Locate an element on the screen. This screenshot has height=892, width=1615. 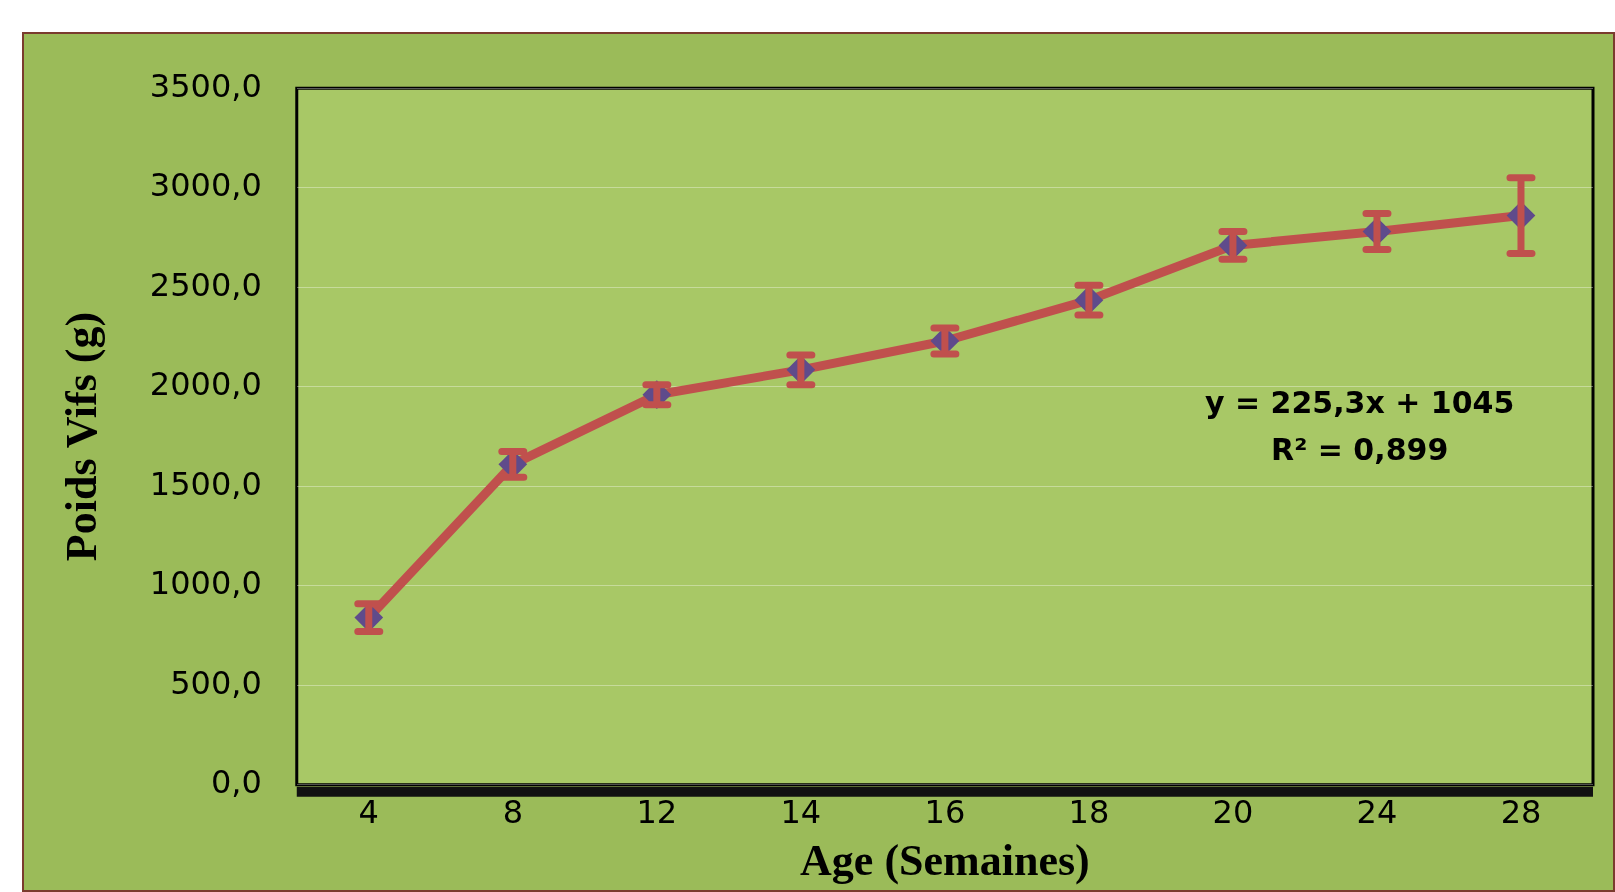
x-tick-label: 8 is located at coordinates (512, 812).